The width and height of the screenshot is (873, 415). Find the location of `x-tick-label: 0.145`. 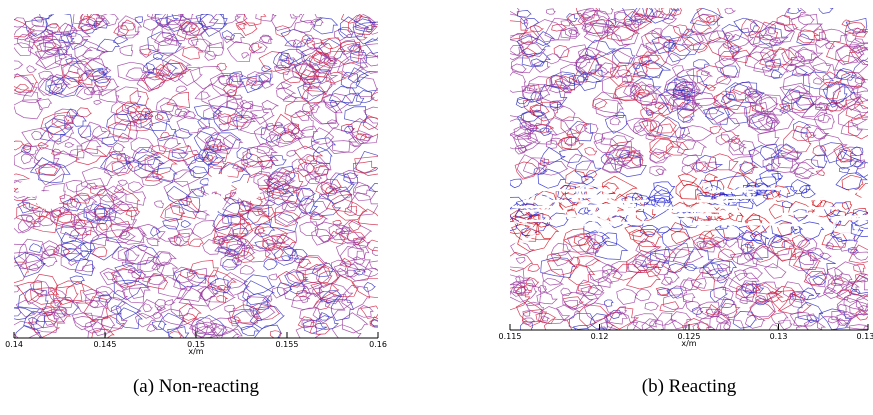

x-tick-label: 0.145 is located at coordinates (105, 344).